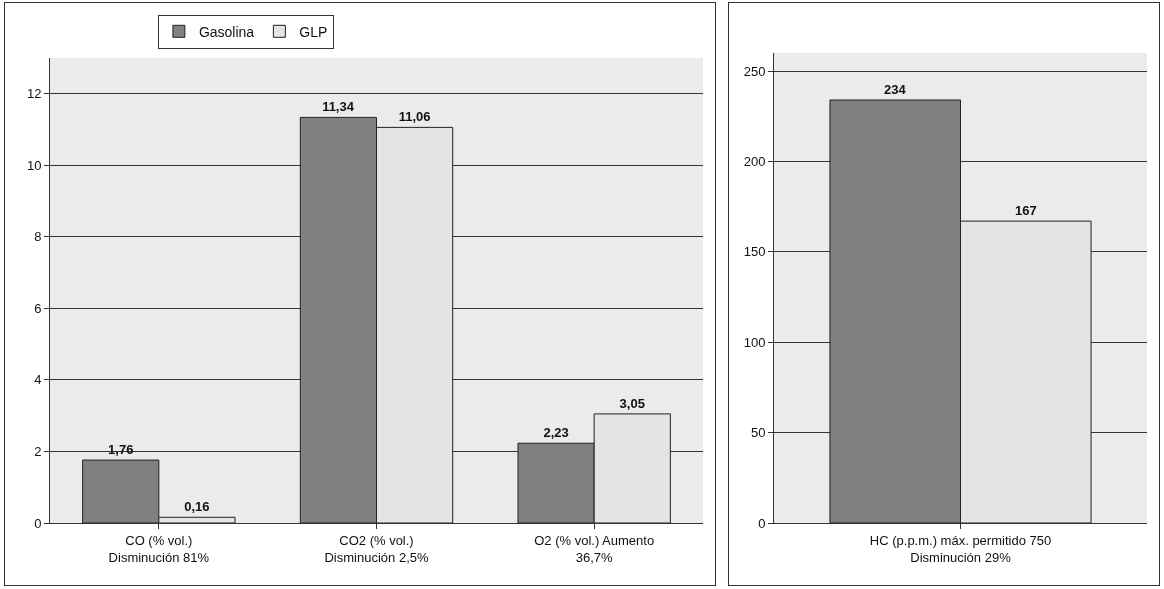 This screenshot has width=1164, height=589. Describe the element at coordinates (159, 548) in the screenshot. I see `x-tick-label: CO (% vol.) Disminución 81%` at that location.